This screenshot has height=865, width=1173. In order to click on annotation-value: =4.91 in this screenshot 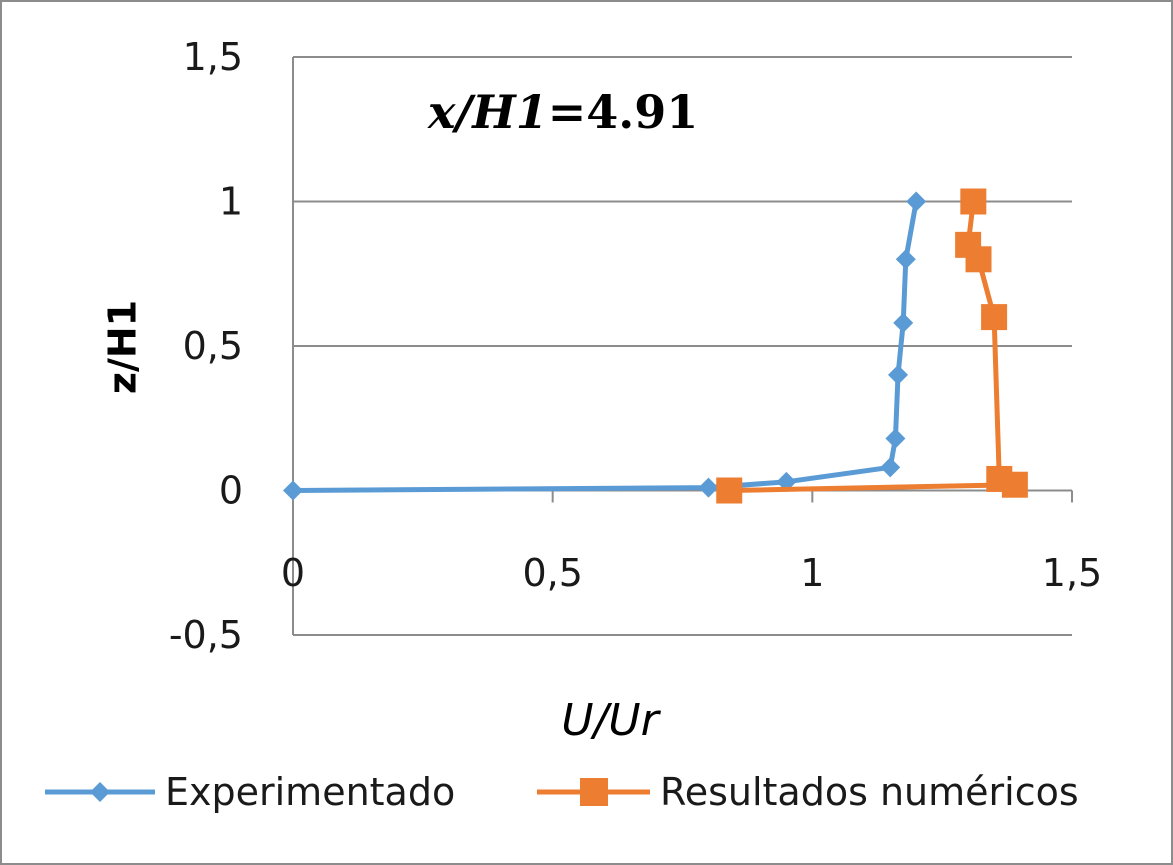, I will do `click(623, 112)`.